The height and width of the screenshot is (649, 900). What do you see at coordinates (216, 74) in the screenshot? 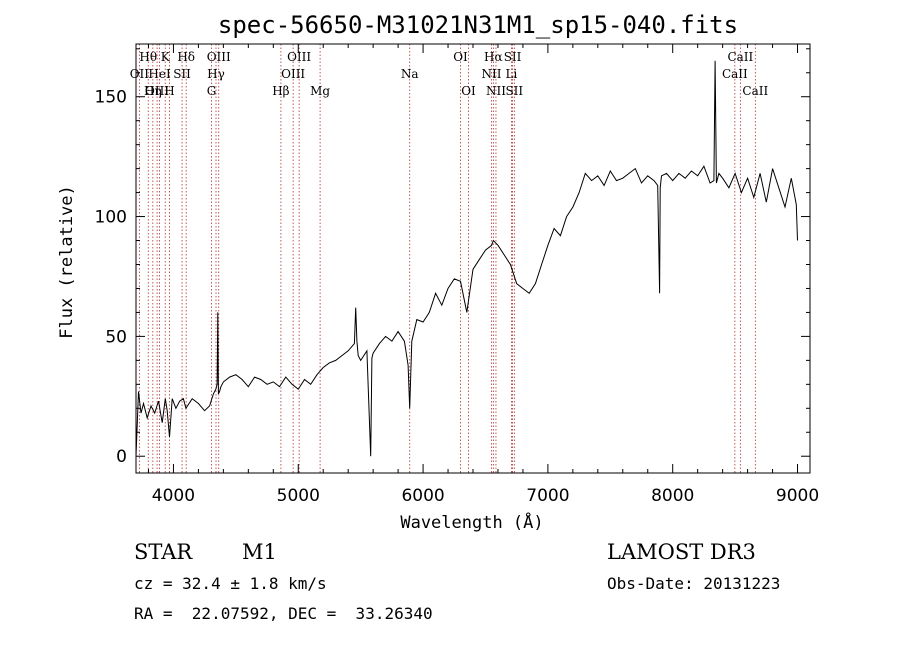
I see `spectral-line-label: Hγ` at bounding box center [216, 74].